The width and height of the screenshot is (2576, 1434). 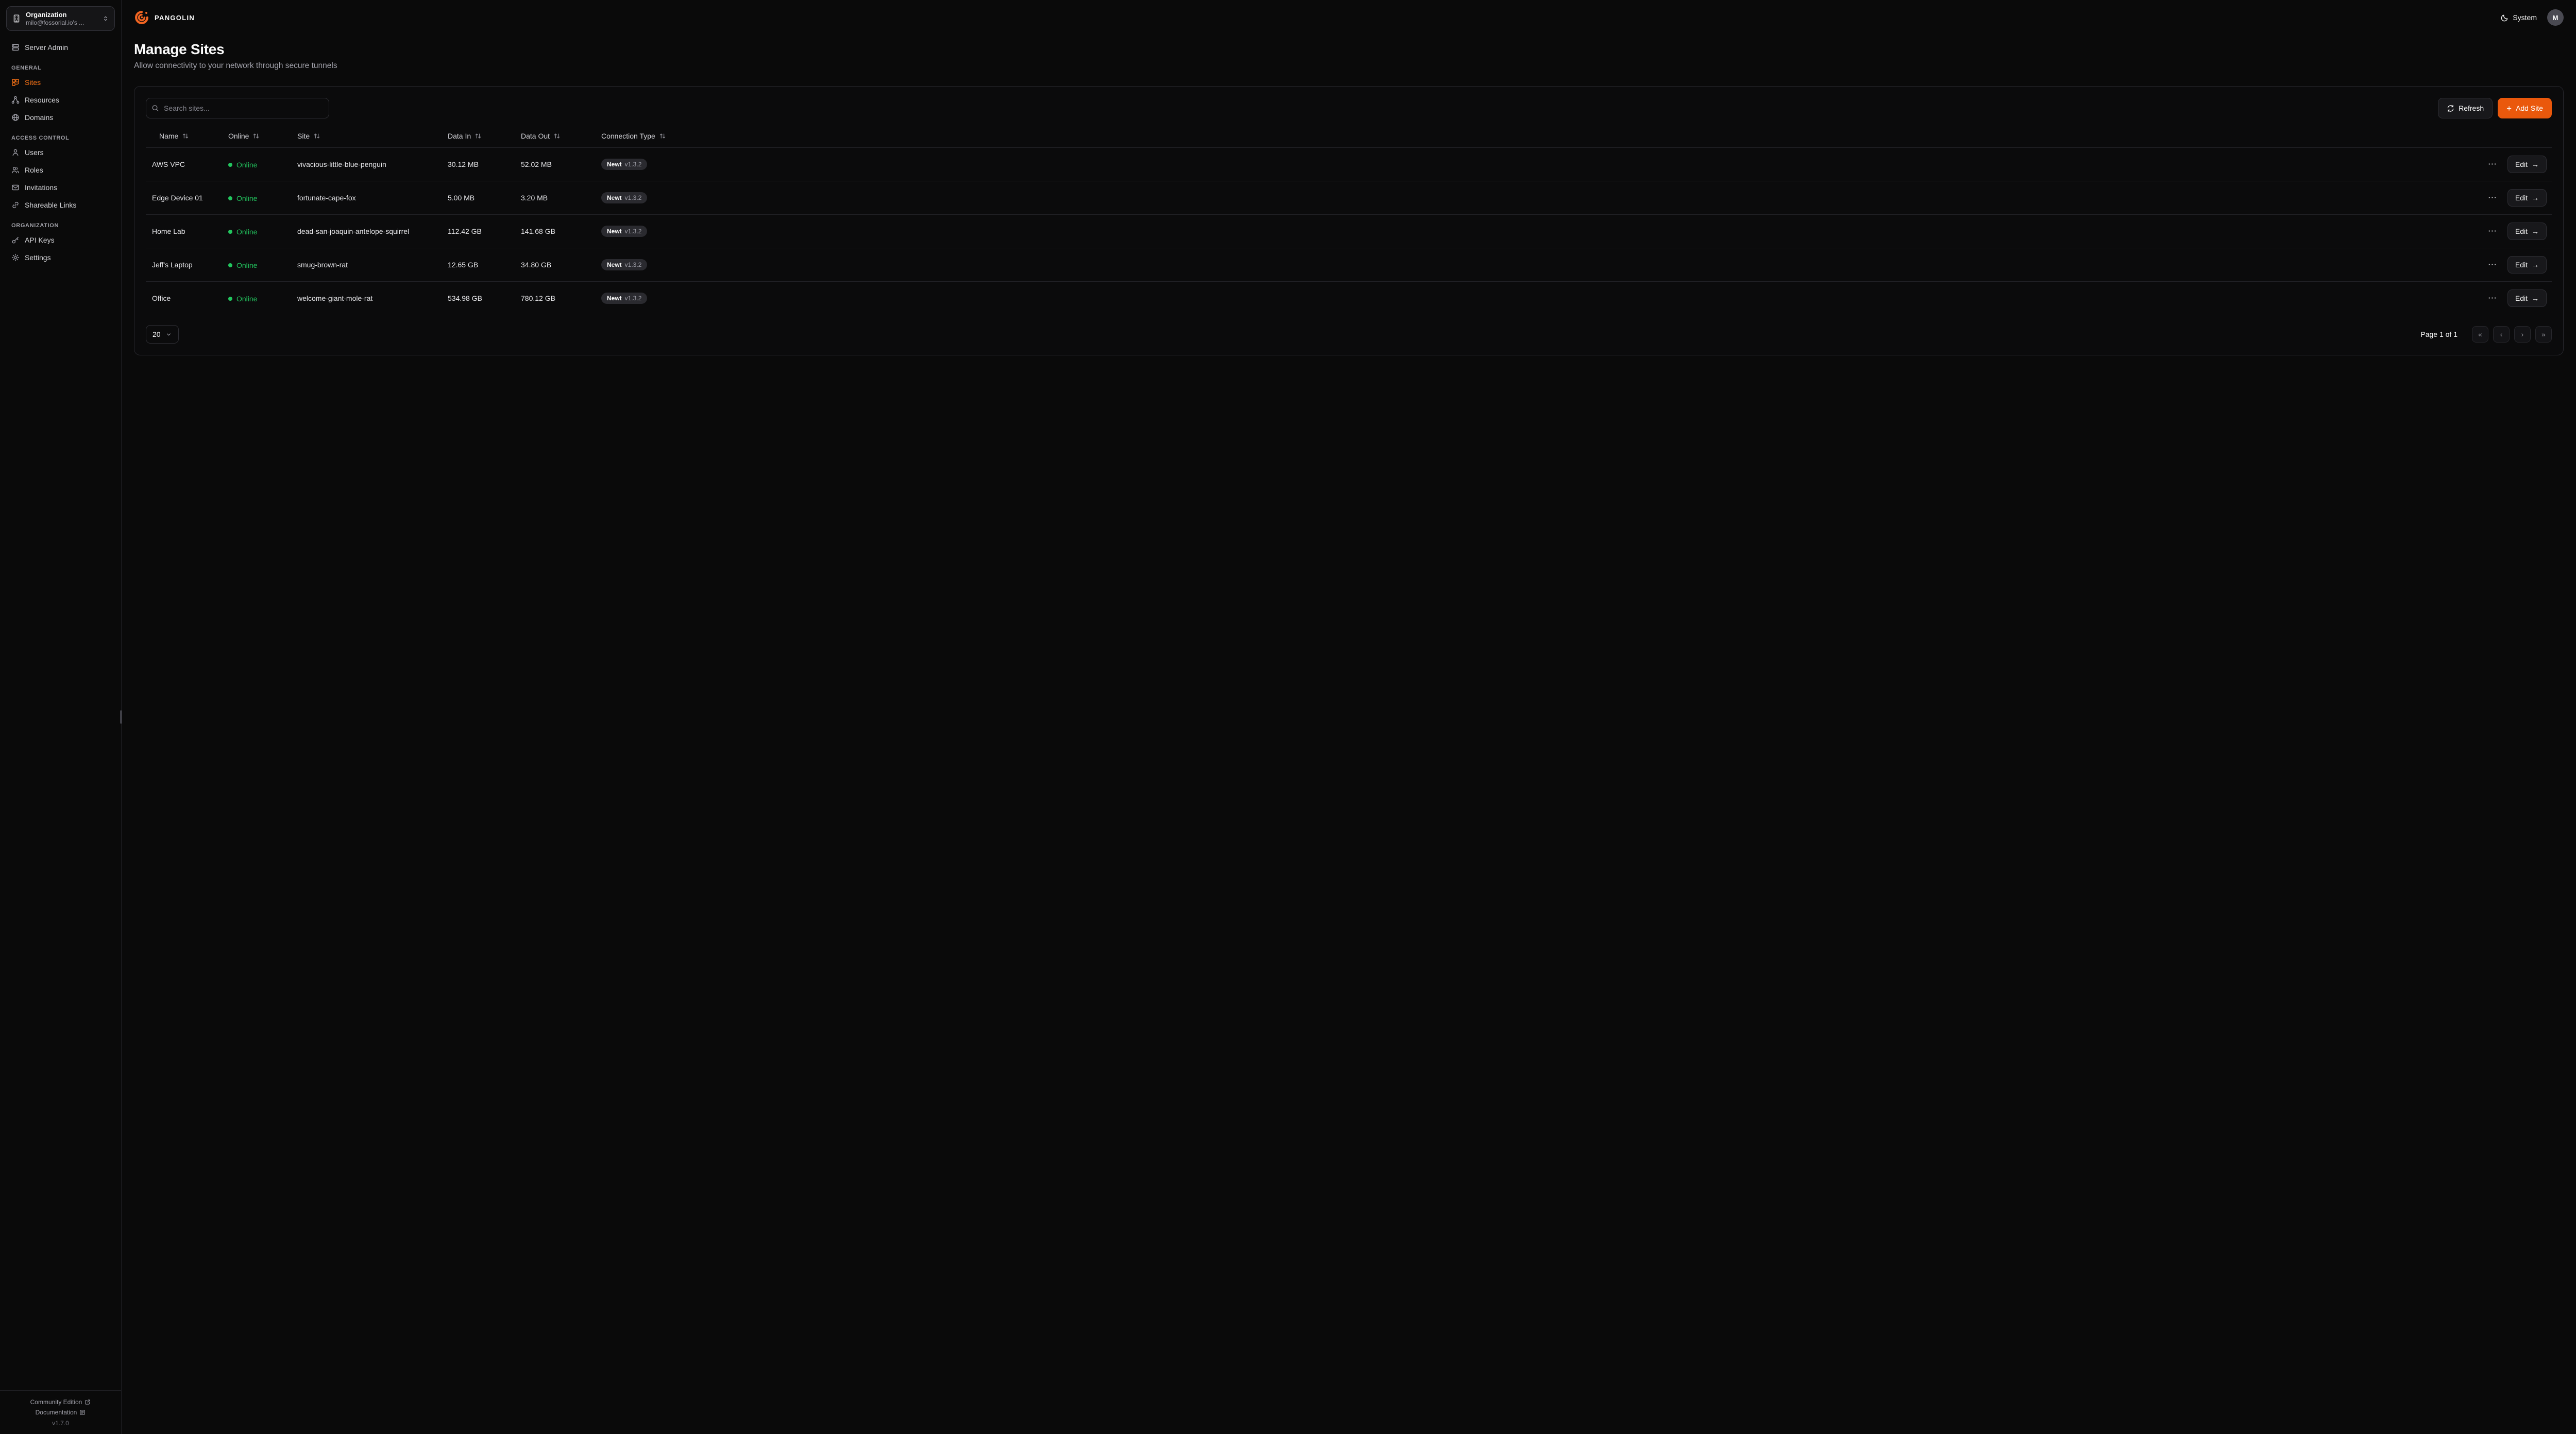 I want to click on sidebar-item-shareable-links: Shareable Links, so click(x=60, y=205).